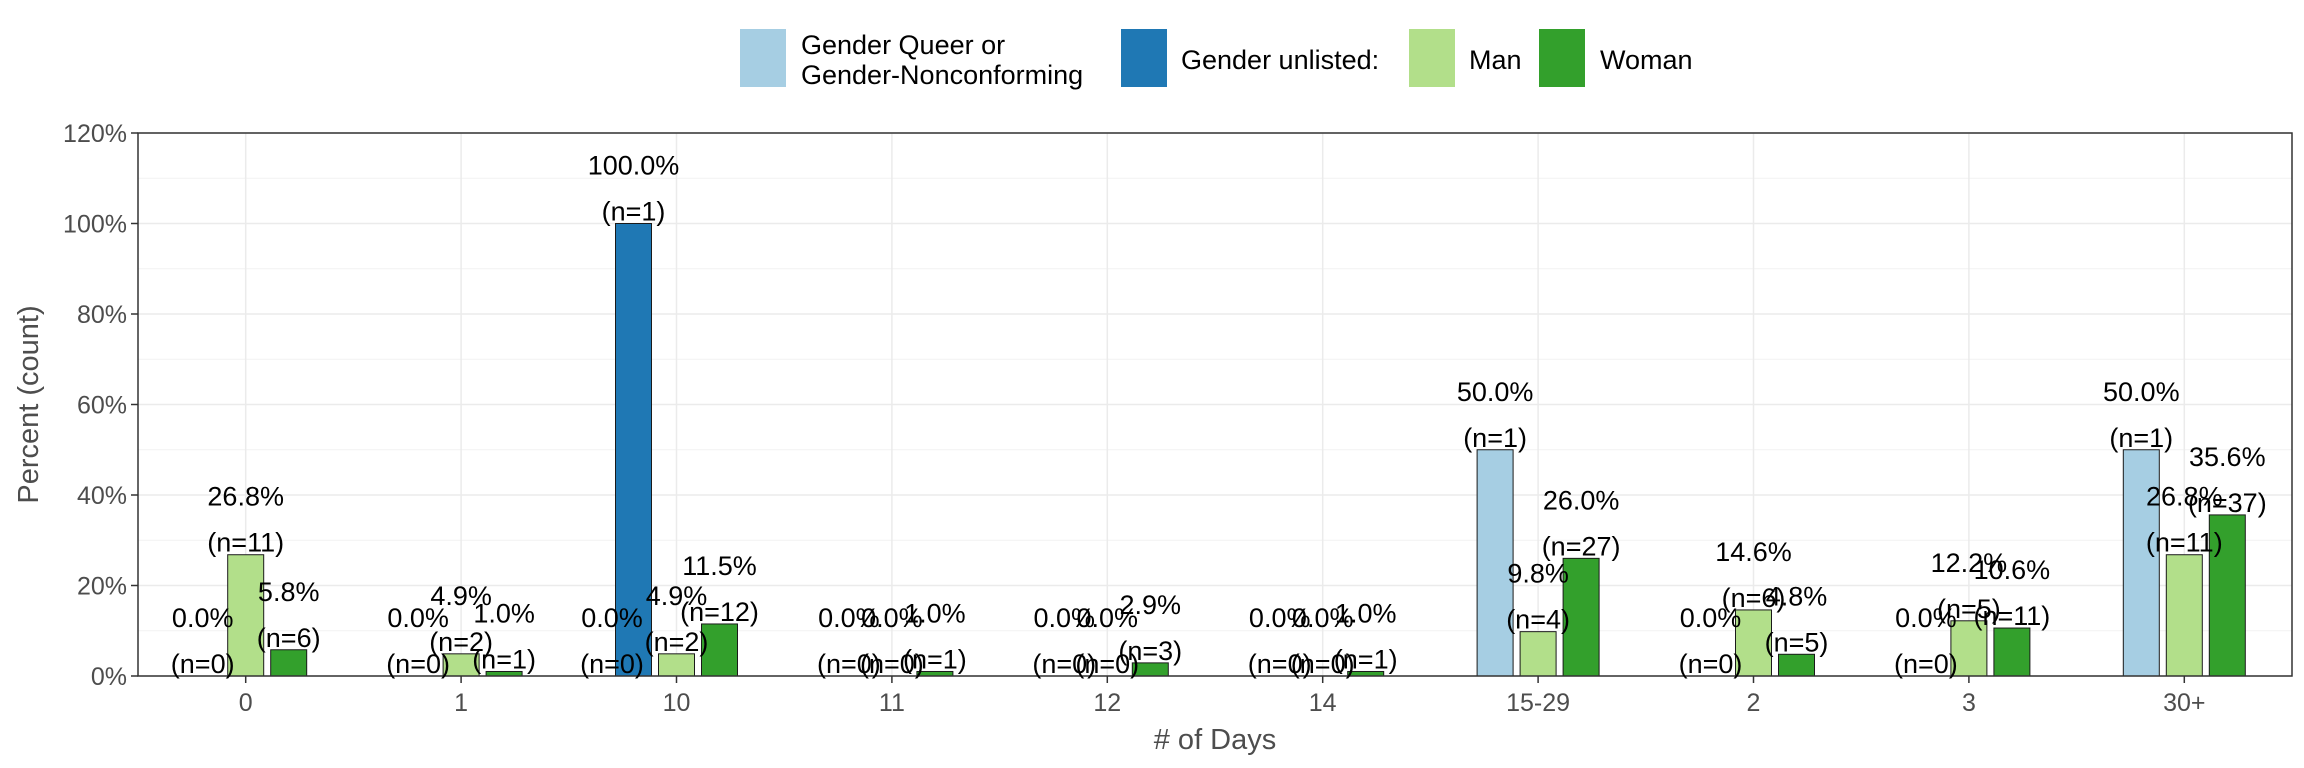 The width and height of the screenshot is (2304, 768). What do you see at coordinates (1538, 620) in the screenshot?
I see `data-label-count: (n=4)` at bounding box center [1538, 620].